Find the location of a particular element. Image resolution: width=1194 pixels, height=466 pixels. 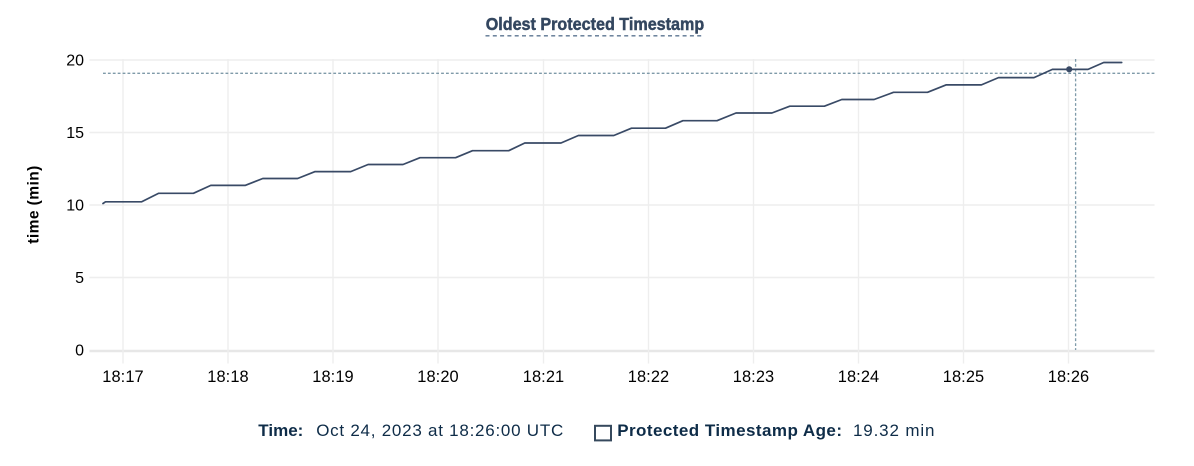

svg-text: 5 is located at coordinates (79, 278).